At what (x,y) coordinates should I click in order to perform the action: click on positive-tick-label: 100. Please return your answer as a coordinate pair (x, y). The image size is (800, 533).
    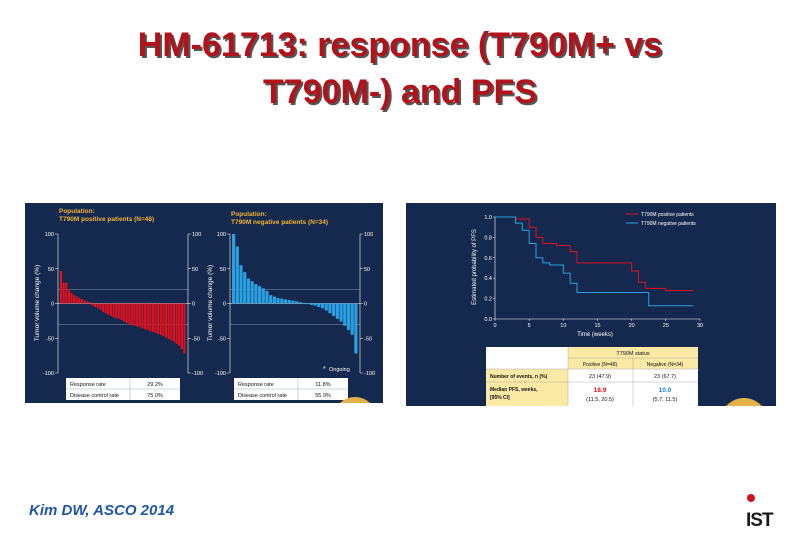
    Looking at the image, I should click on (49, 235).